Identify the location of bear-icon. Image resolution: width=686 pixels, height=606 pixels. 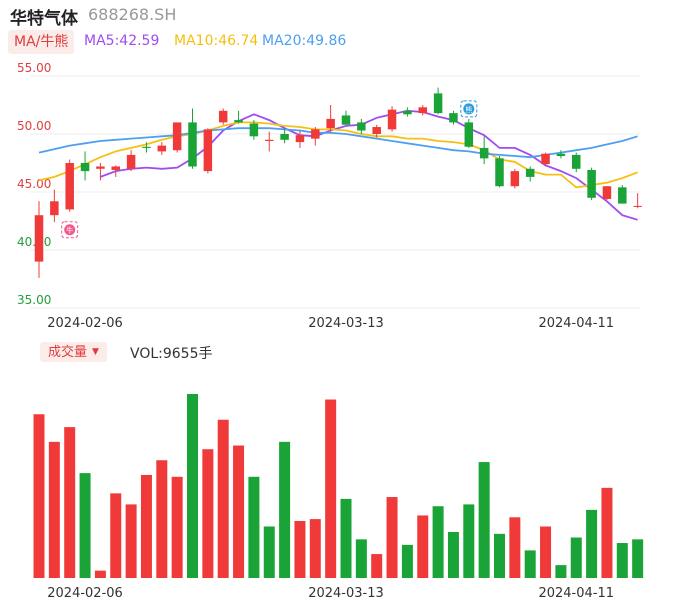
(469, 109).